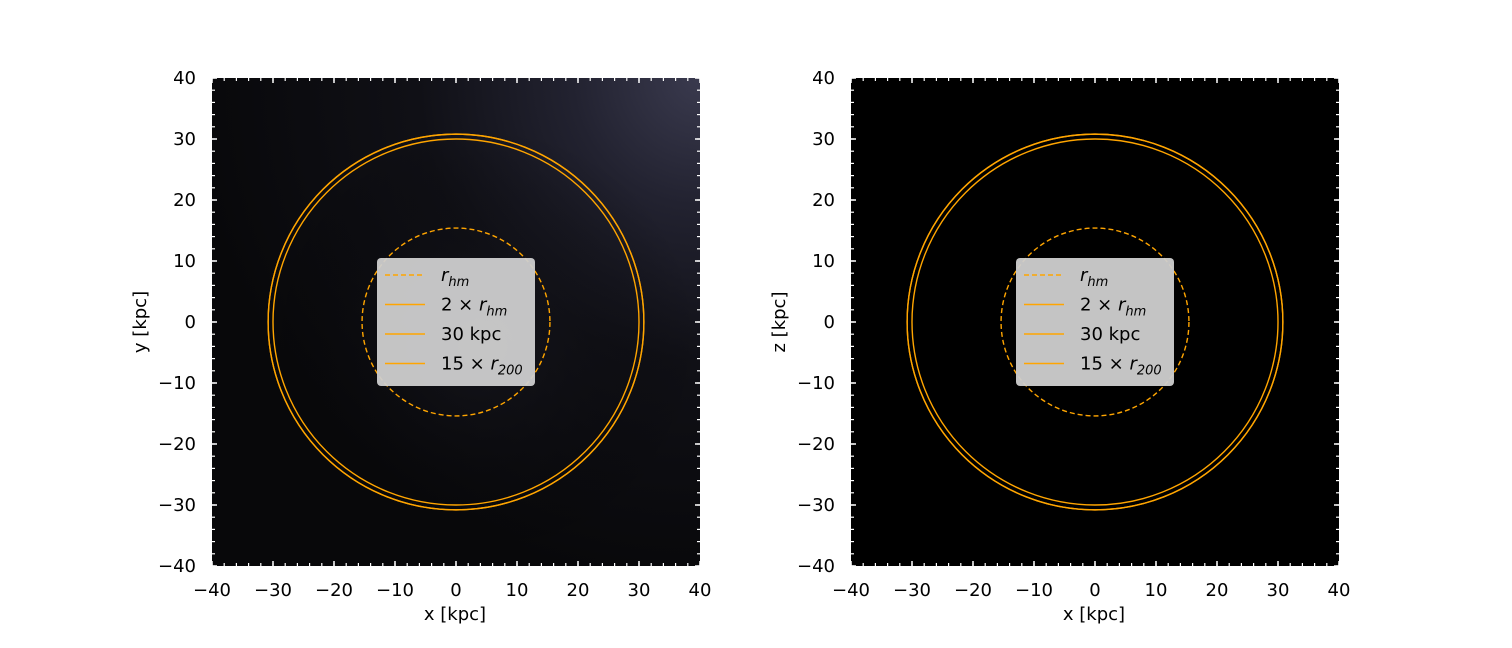 The height and width of the screenshot is (648, 1512). What do you see at coordinates (1094, 614) in the screenshot?
I see `right-x-axis-label: x [kpc]` at bounding box center [1094, 614].